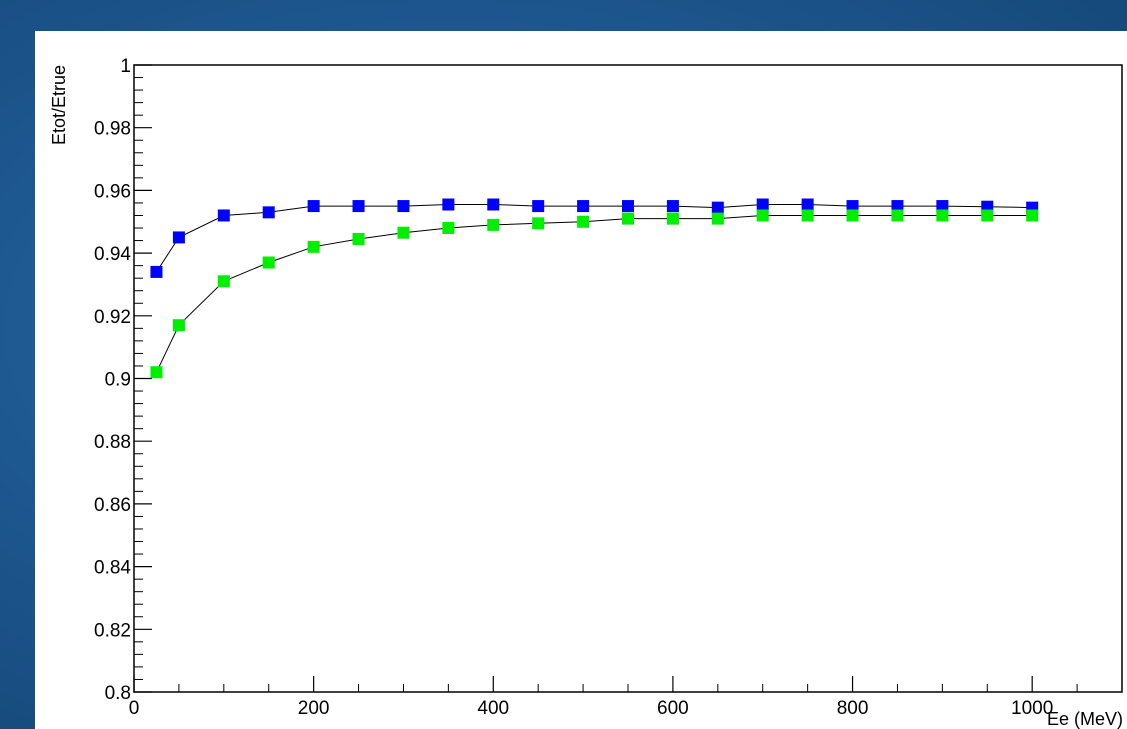  I want to click on x-tick-label: 200, so click(314, 708).